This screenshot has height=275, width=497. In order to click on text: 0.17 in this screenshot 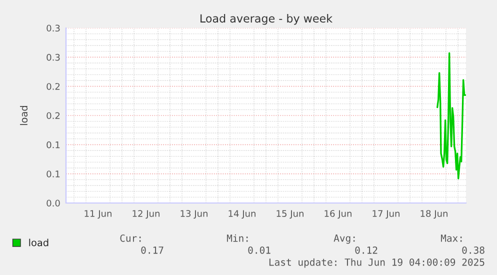, I will do `click(152, 250)`.